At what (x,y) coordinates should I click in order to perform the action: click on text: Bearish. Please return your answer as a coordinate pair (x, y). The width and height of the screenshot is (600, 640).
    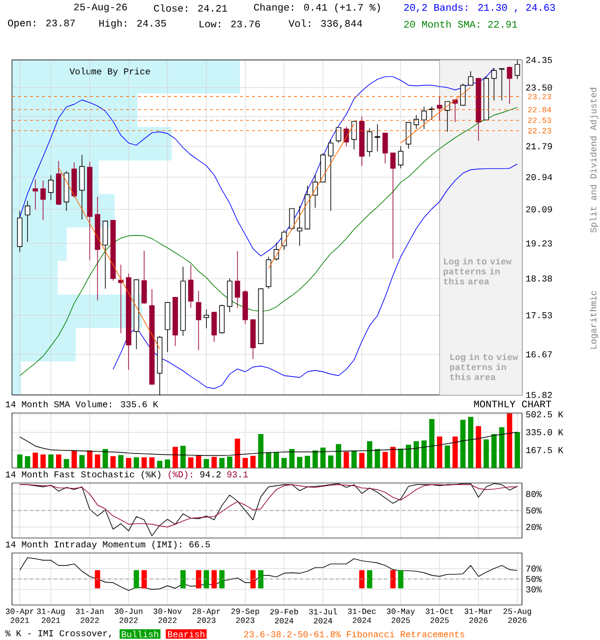
    Looking at the image, I should click on (186, 634).